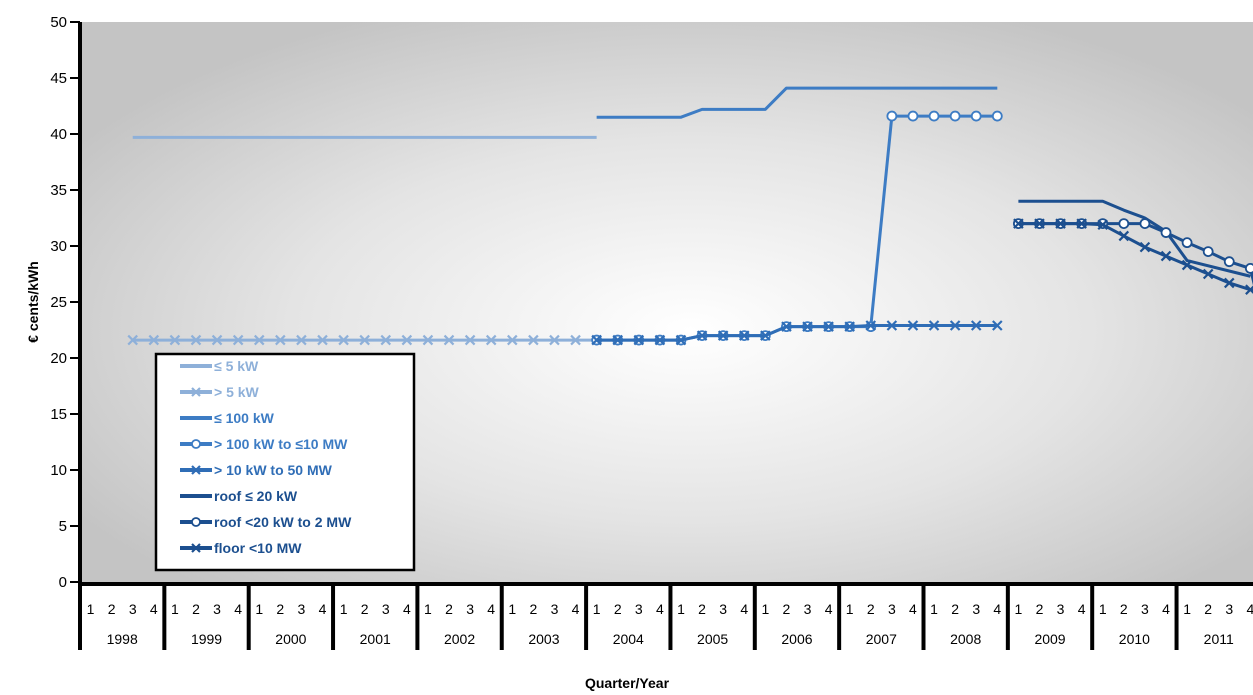 This screenshot has width=1253, height=695. Describe the element at coordinates (227, 418) in the screenshot. I see `legend-entry: ≤ 100 kW` at that location.